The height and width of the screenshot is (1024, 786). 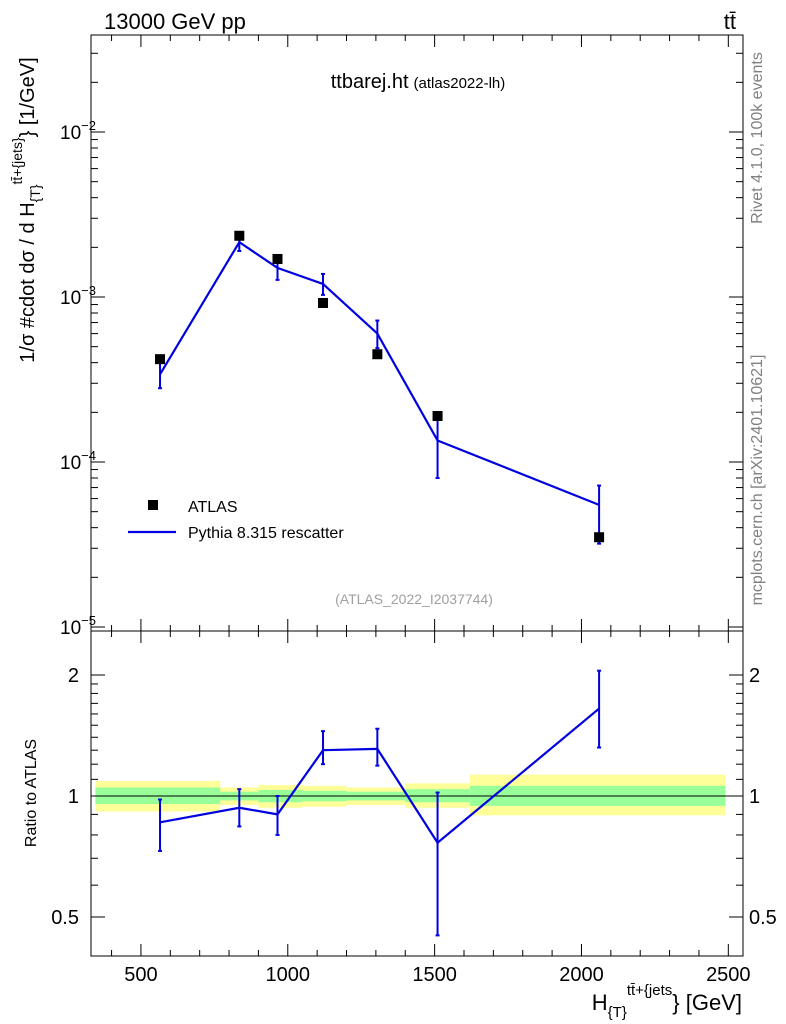 I want to click on ratio-ytick-label-left: 1, so click(x=73, y=797).